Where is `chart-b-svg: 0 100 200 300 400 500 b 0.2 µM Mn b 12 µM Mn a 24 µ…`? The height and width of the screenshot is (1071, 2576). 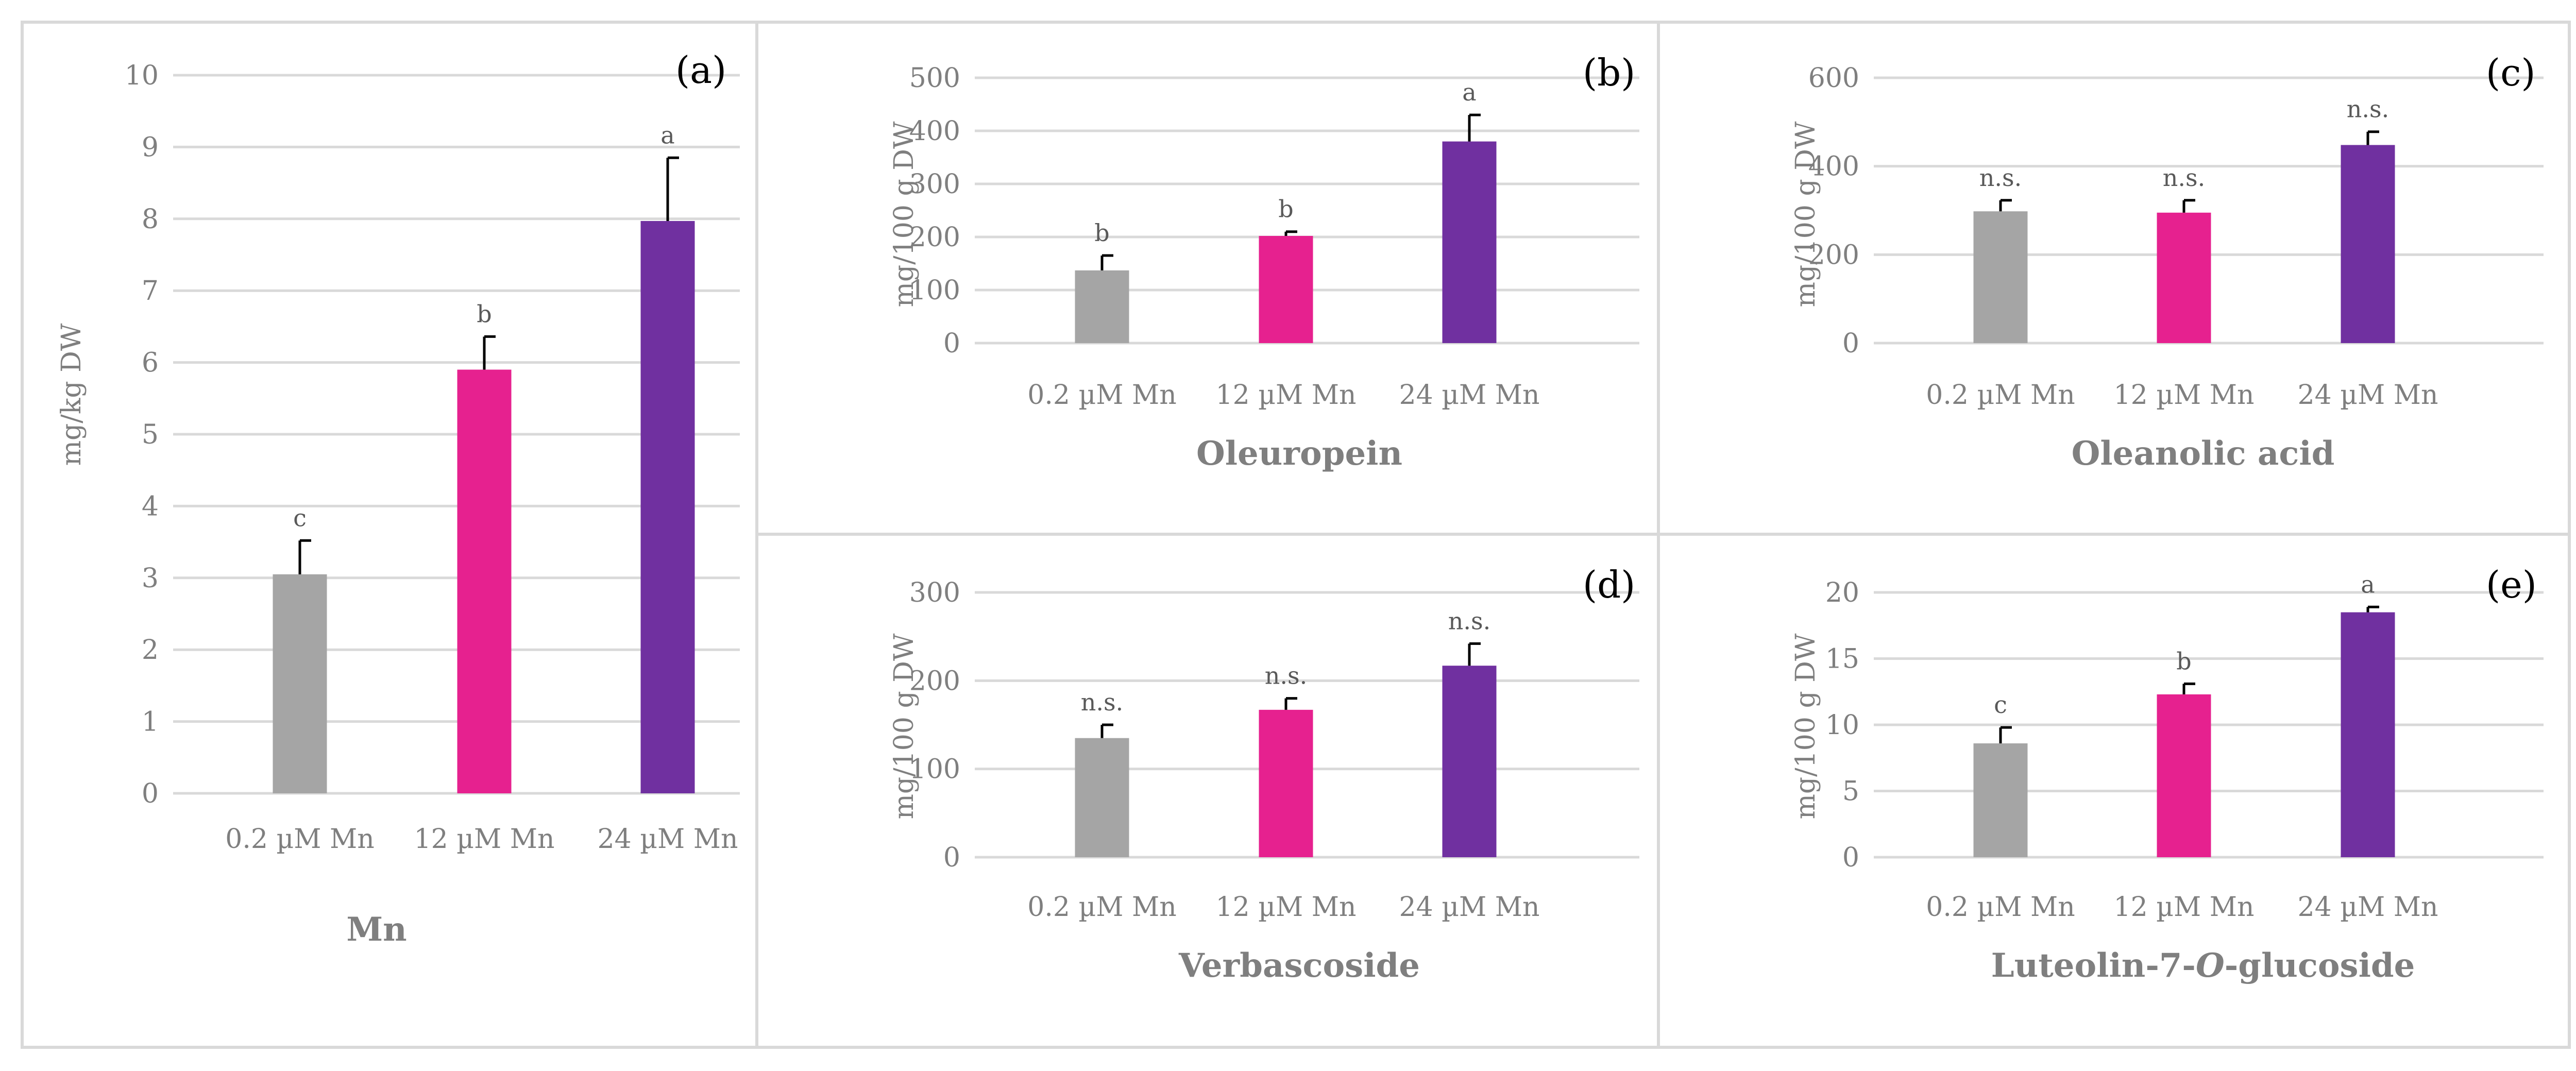
chart-b-svg: 0 100 200 300 400 500 b 0.2 µM Mn b 12 µM Mn a 24 µ… is located at coordinates (1264, 262).